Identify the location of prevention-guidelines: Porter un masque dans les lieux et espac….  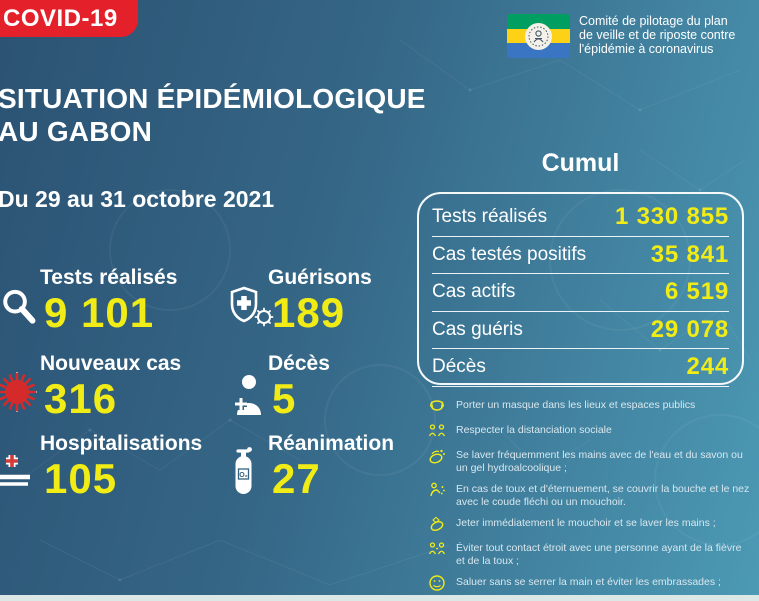
(589, 500).